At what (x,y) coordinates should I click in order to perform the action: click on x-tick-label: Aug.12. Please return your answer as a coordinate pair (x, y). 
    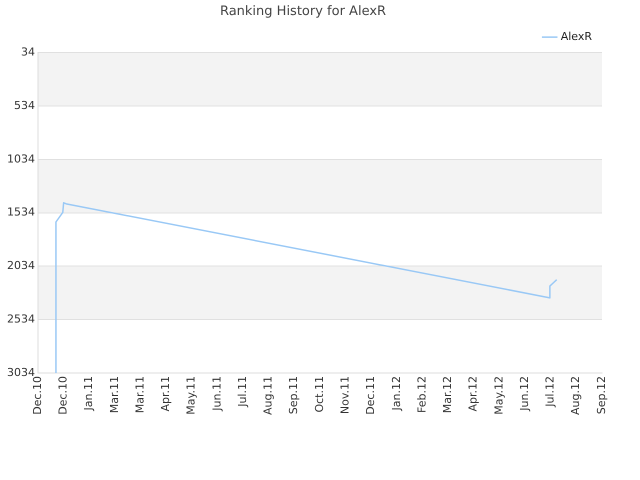
    Looking at the image, I should click on (575, 396).